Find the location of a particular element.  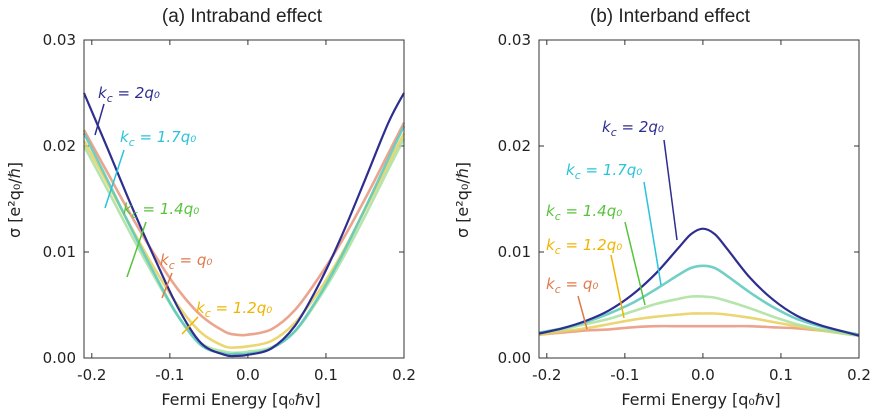

panel-b-title: (b) Interband effect is located at coordinates (670, 16).